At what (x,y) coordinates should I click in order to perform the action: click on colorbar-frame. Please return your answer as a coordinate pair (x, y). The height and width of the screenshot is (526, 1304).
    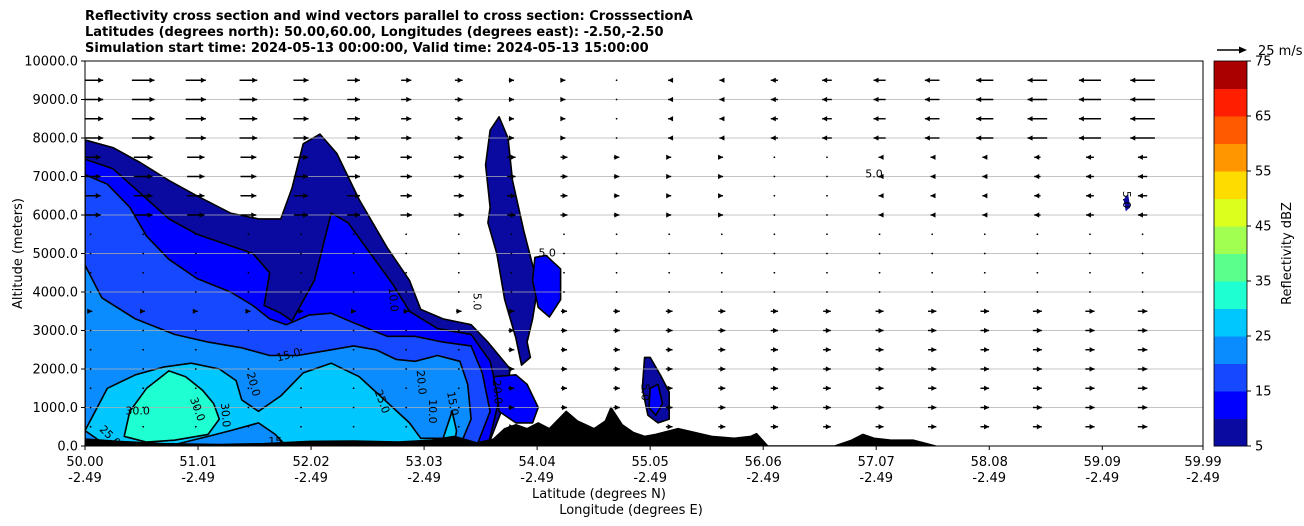
    Looking at the image, I should click on (1230, 253).